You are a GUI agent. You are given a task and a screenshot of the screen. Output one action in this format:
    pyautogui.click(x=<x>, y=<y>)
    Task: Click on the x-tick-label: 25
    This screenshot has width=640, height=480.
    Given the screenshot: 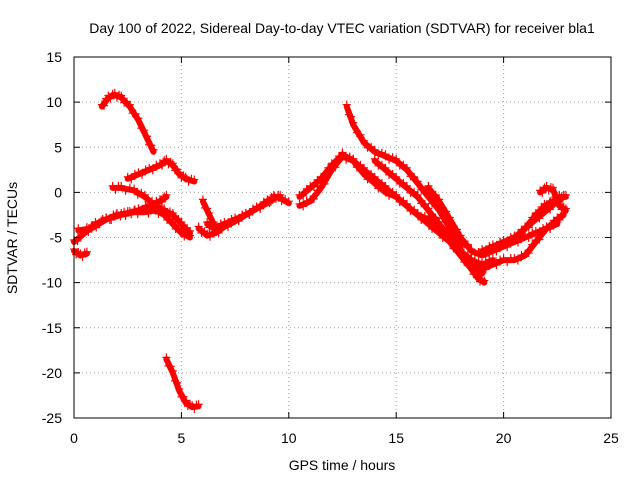 What is the action you would take?
    pyautogui.click(x=611, y=438)
    